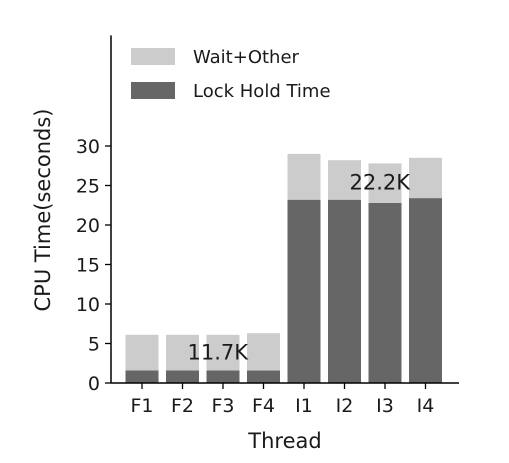 Image resolution: width=509 pixels, height=463 pixels. I want to click on bar-f4-lock-hold-time, so click(263, 376).